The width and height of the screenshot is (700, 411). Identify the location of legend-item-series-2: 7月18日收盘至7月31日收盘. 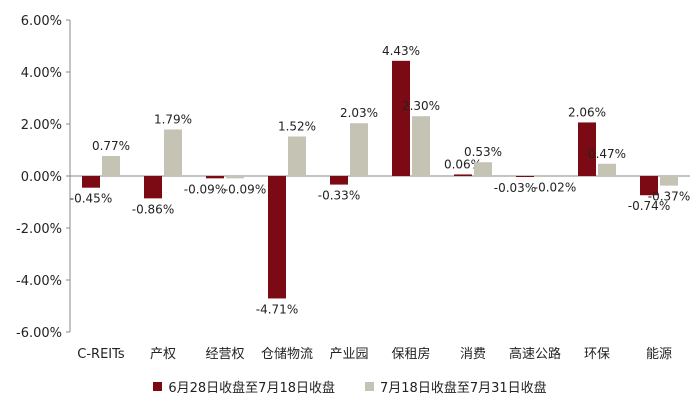
(456, 386).